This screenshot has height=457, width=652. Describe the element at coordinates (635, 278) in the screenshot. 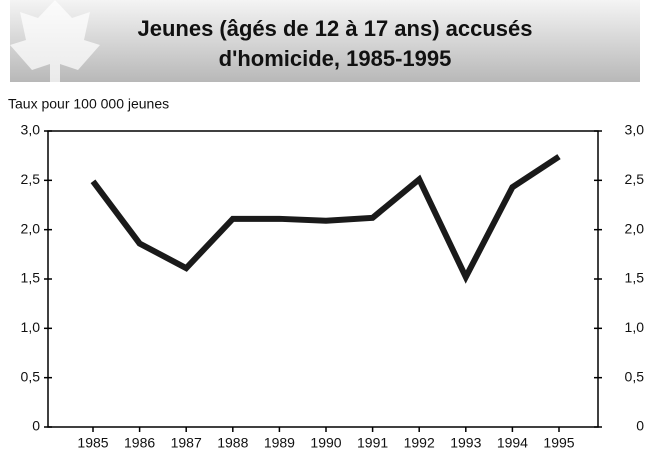

I see `y2-tick-label: 1,5` at that location.